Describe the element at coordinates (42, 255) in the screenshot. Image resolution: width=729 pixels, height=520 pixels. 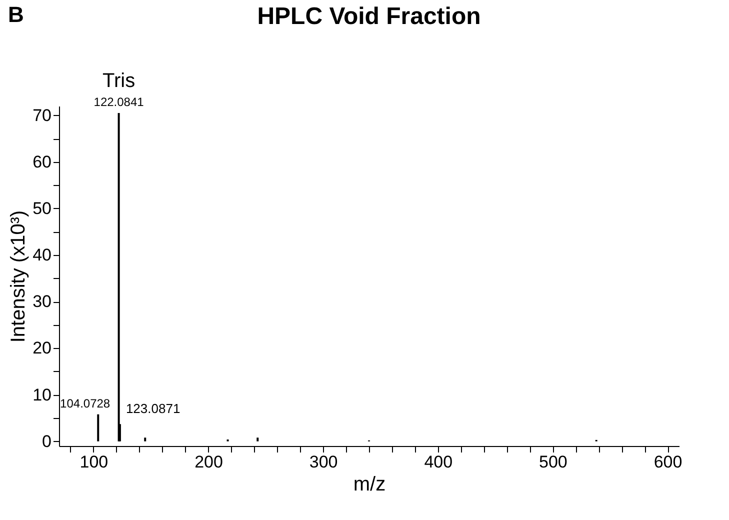
I see `y-tick-label: 40` at that location.